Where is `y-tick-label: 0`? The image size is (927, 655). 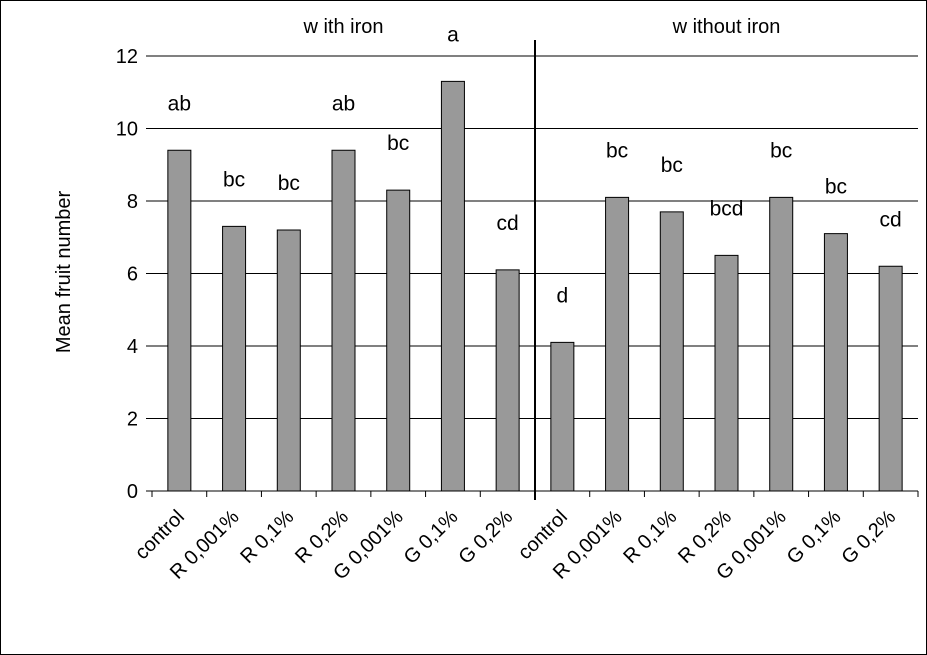
y-tick-label: 0 is located at coordinates (132, 492).